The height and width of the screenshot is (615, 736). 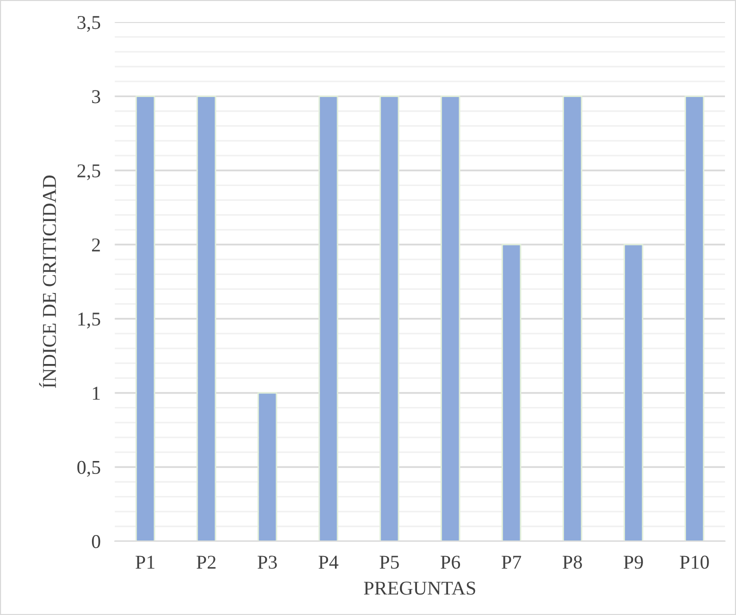 What do you see at coordinates (96, 245) in the screenshot?
I see `y-tick-label: 2` at bounding box center [96, 245].